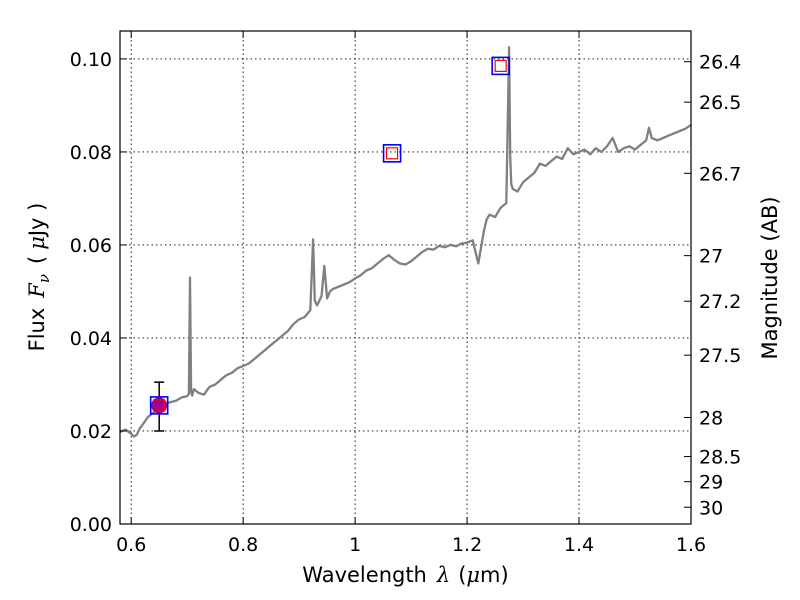  What do you see at coordinates (494, 575) in the screenshot?
I see `x-axis-unit-suffix: m)` at bounding box center [494, 575].